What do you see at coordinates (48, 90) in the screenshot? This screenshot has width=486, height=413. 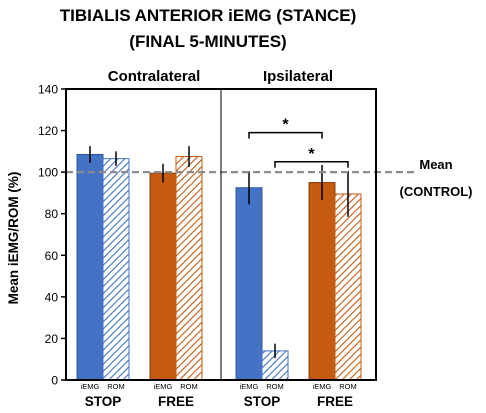 I see `y-tick-label: 140` at bounding box center [48, 90].